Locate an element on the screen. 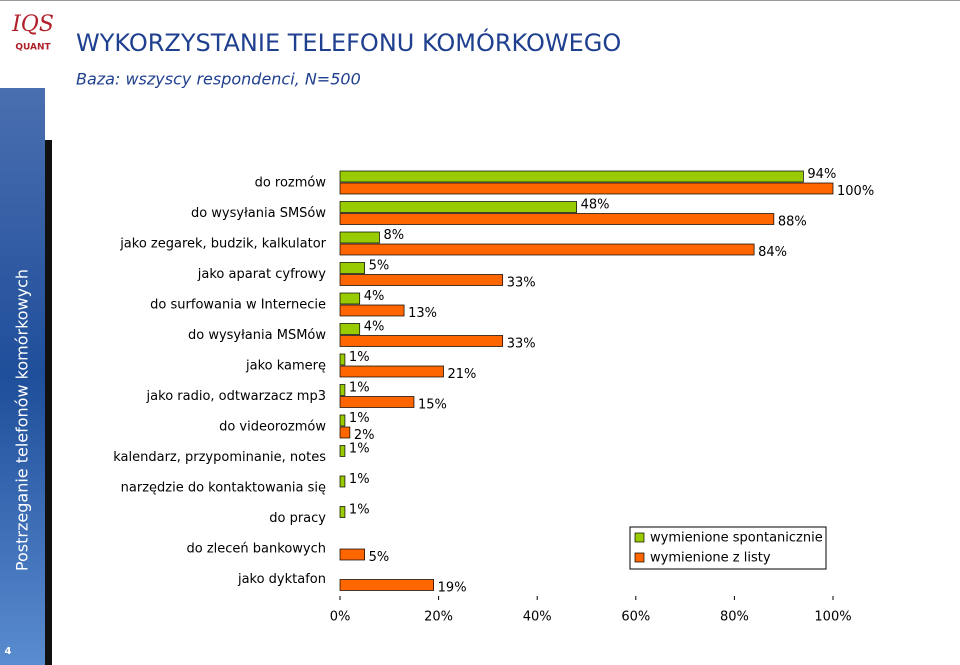  y-tick-label: jako zegarek, budzik, kalkulator is located at coordinates (222, 244).